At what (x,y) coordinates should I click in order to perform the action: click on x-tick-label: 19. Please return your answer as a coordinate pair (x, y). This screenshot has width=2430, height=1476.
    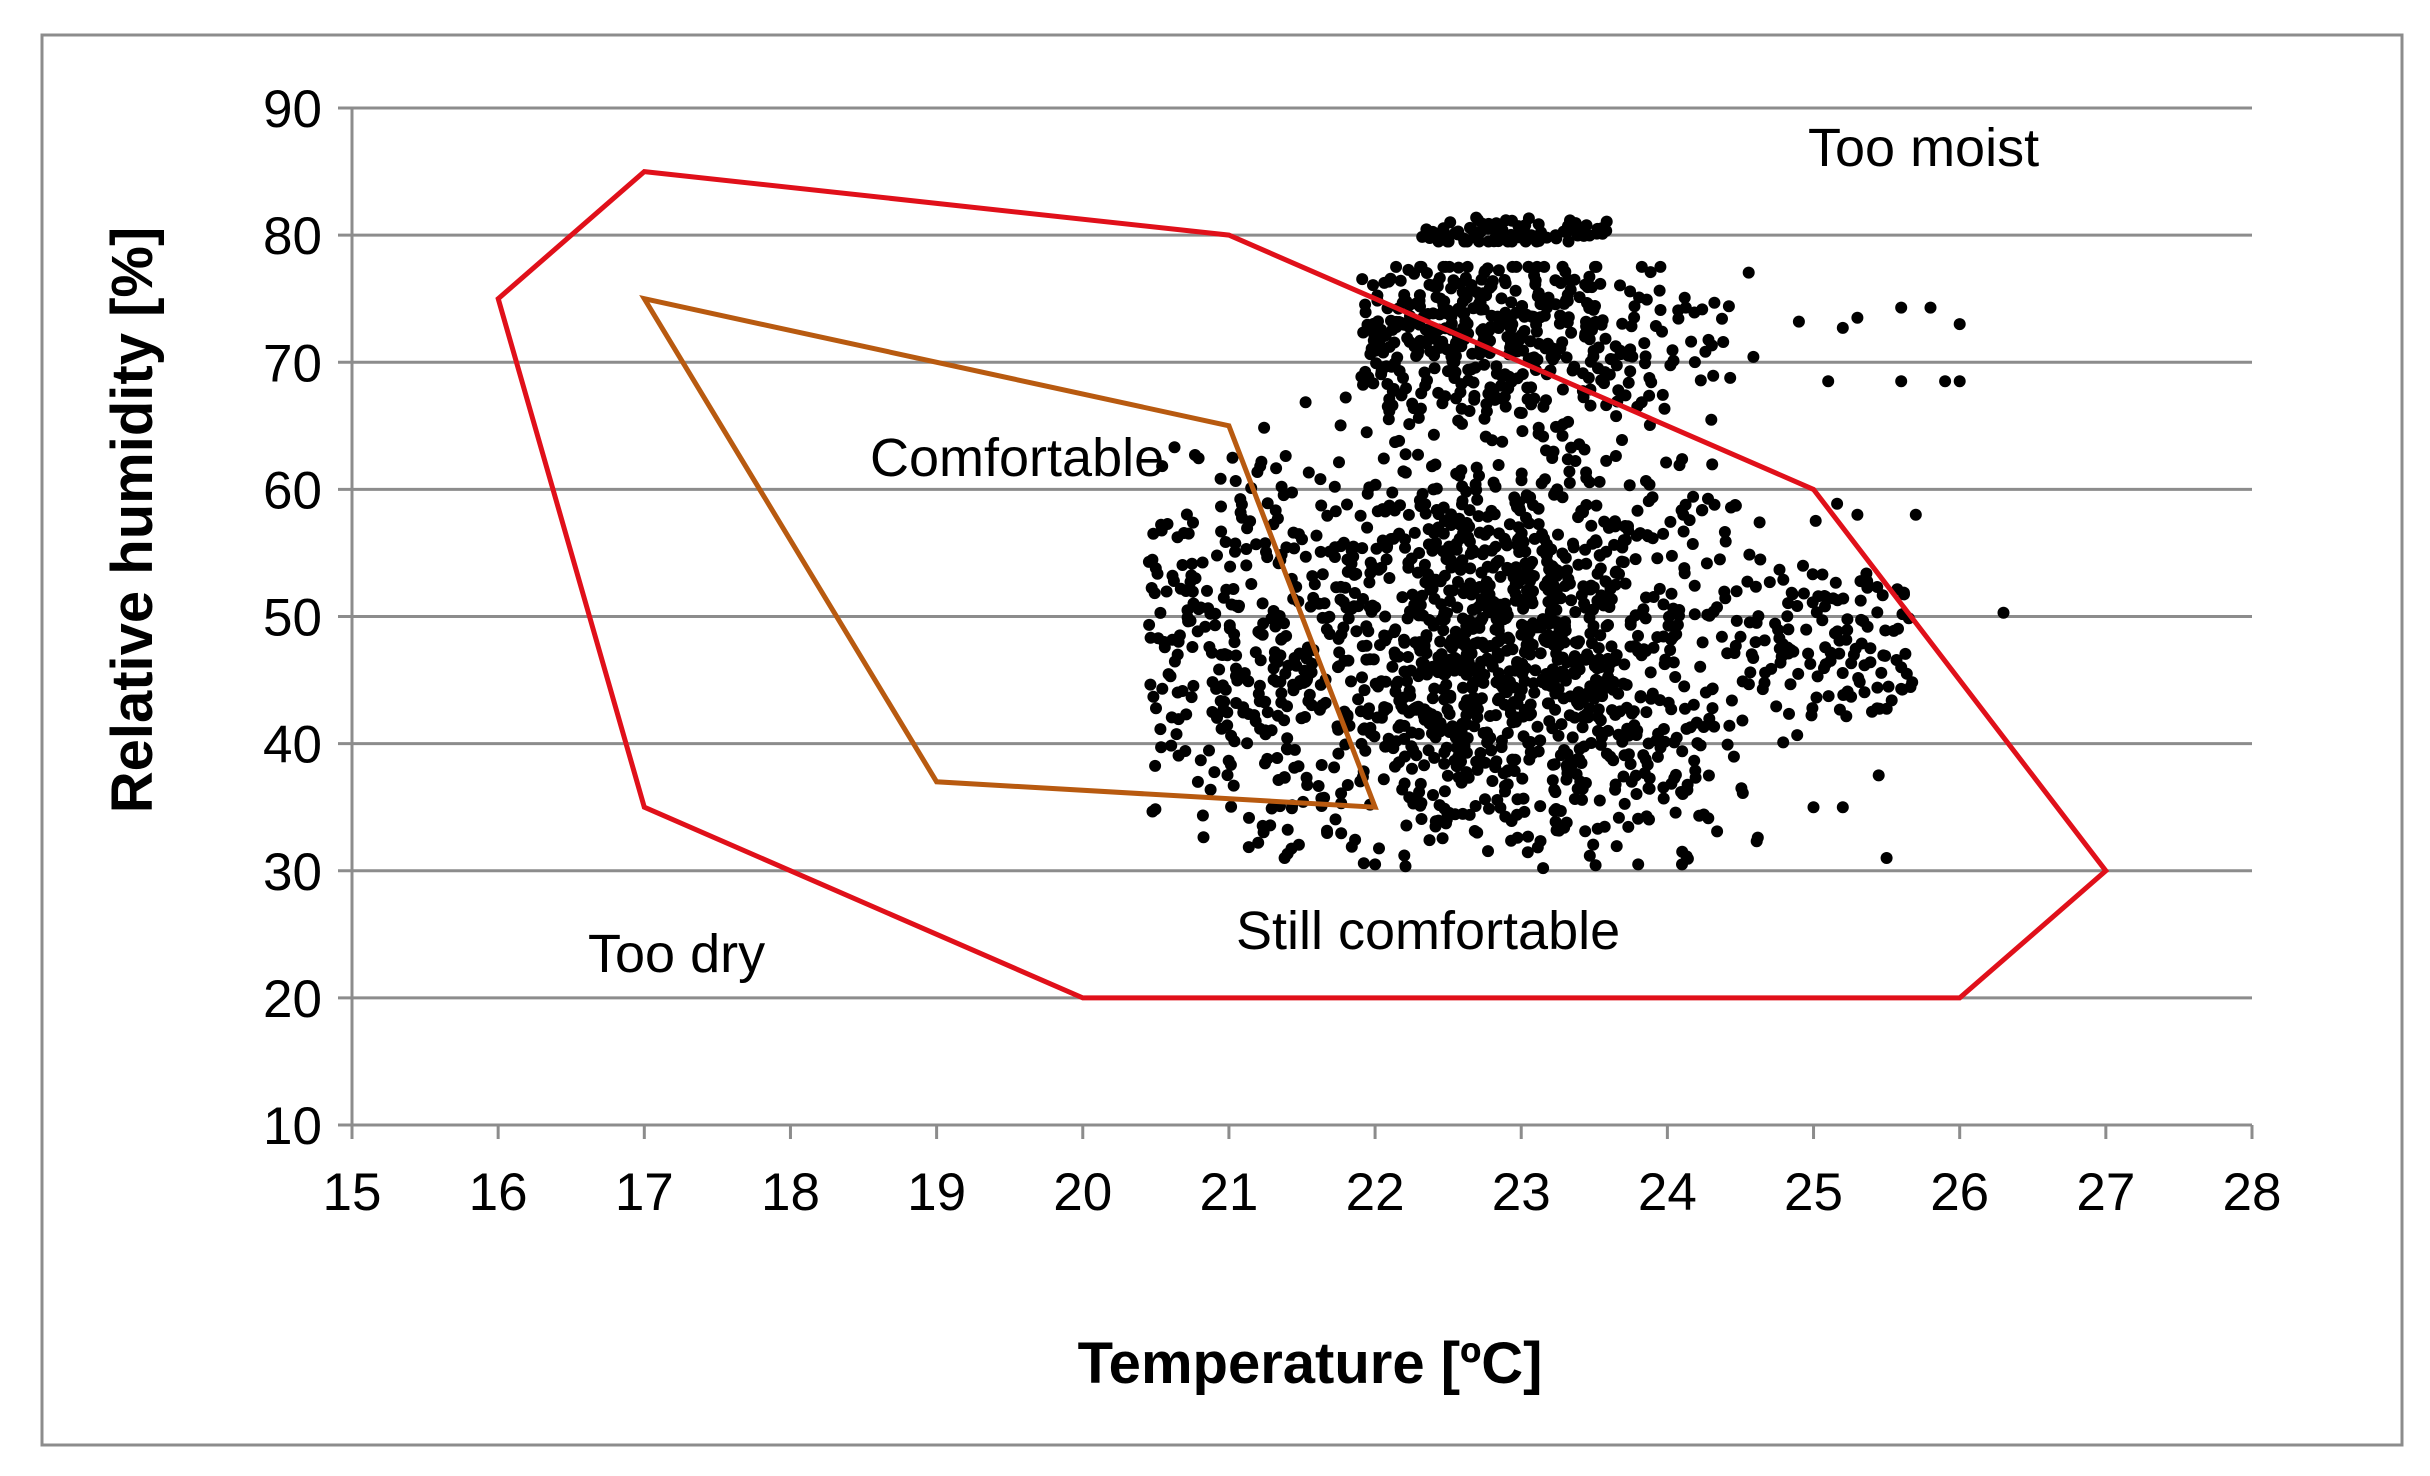
    Looking at the image, I should click on (936, 1192).